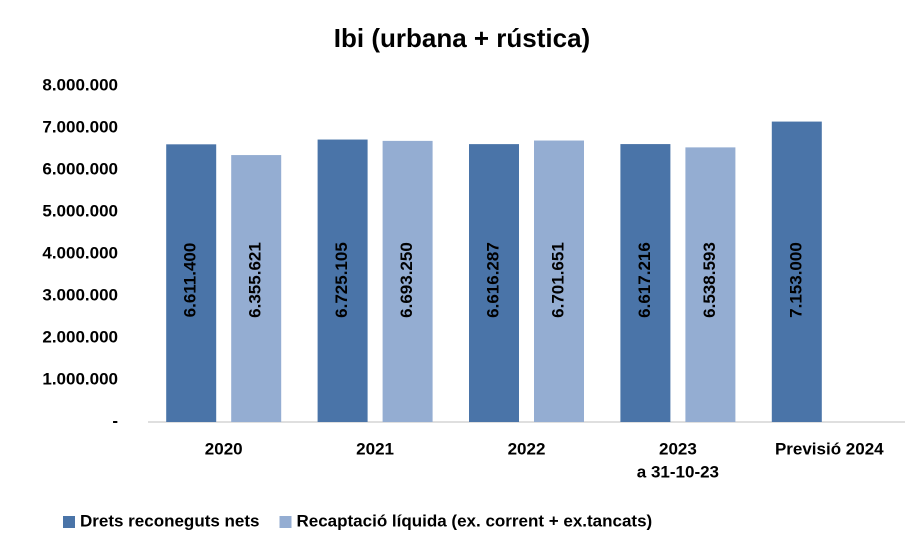 The width and height of the screenshot is (924, 541). Describe the element at coordinates (170, 520) in the screenshot. I see `legend-label: Drets reconeguts nets` at that location.